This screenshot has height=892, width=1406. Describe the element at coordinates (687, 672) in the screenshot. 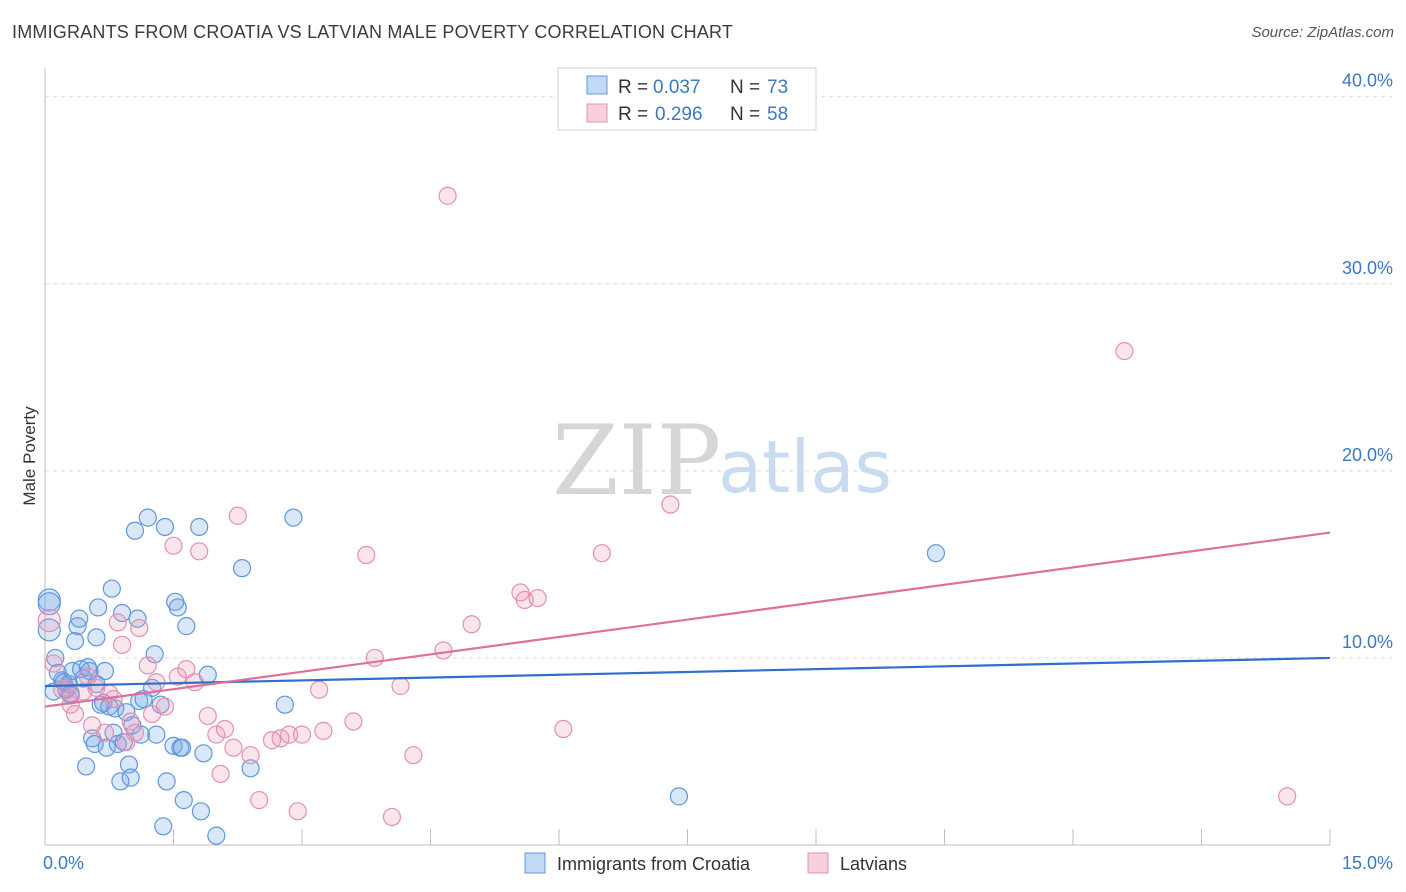

I see `croatia-trend-line` at that location.